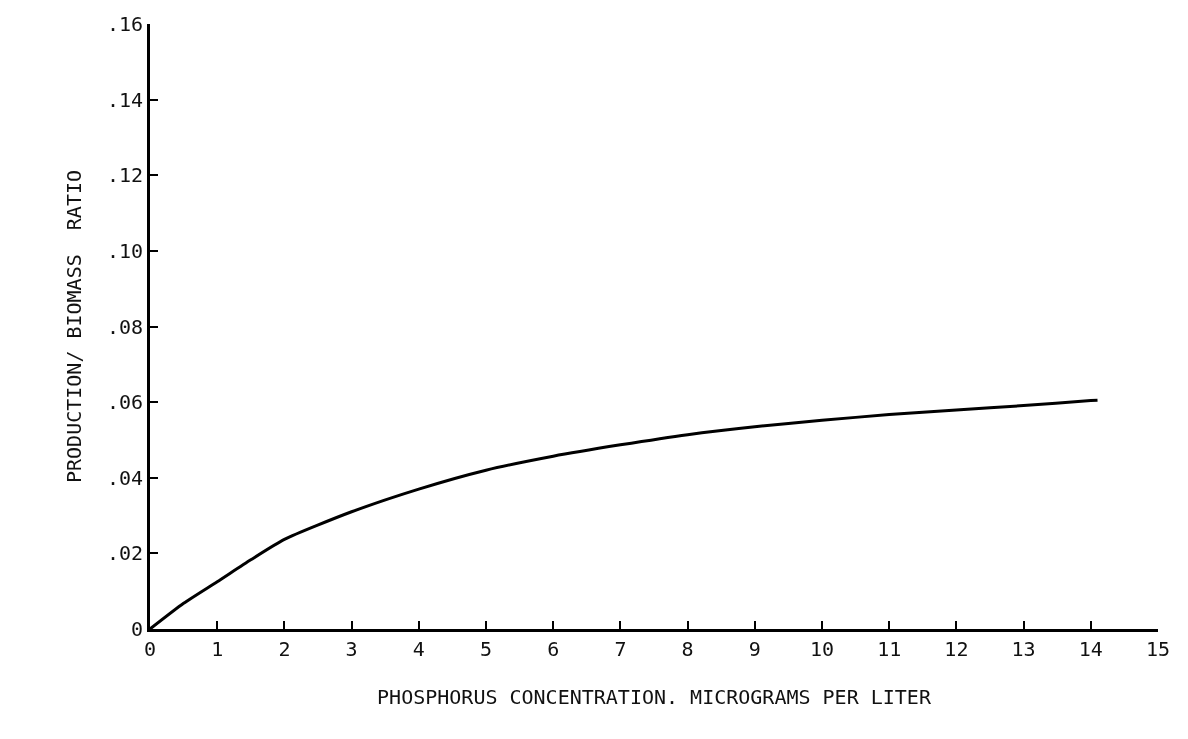 Image resolution: width=1188 pixels, height=739 pixels. What do you see at coordinates (687, 649) in the screenshot?
I see `x-tick-label: 8` at bounding box center [687, 649].